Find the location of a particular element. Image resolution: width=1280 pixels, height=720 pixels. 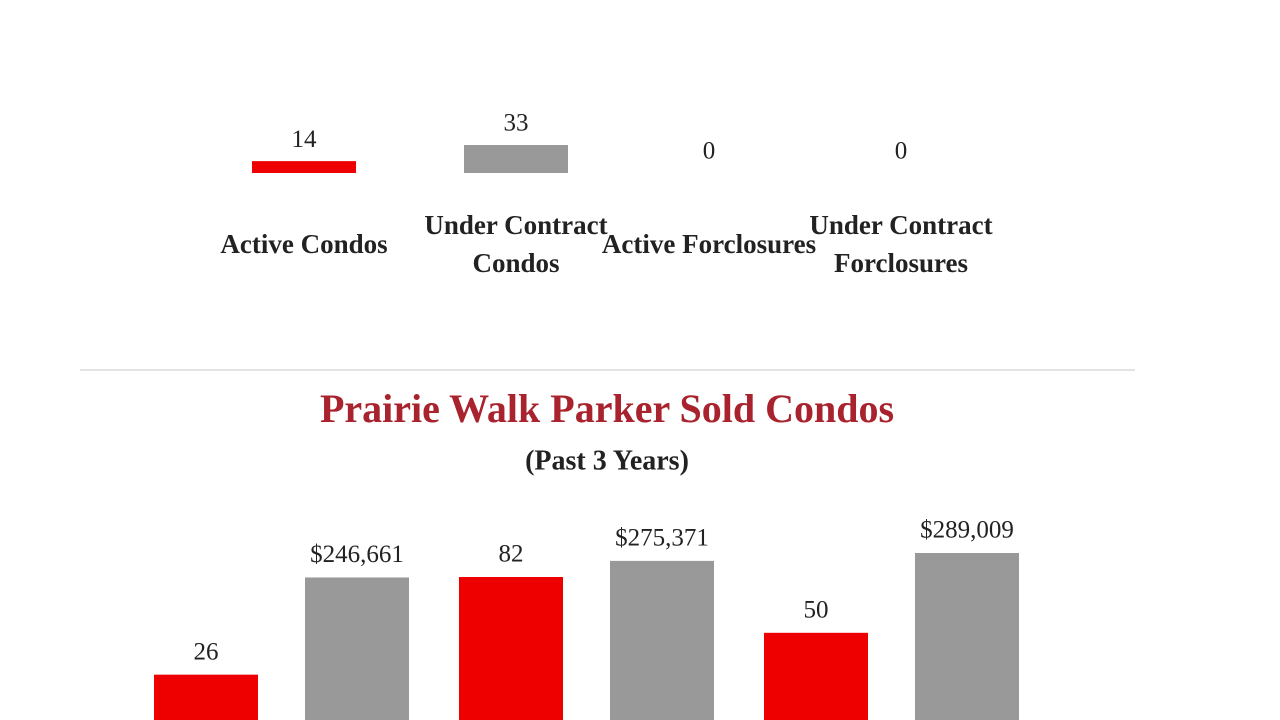

category-label: Active Forclosures is located at coordinates (709, 244).